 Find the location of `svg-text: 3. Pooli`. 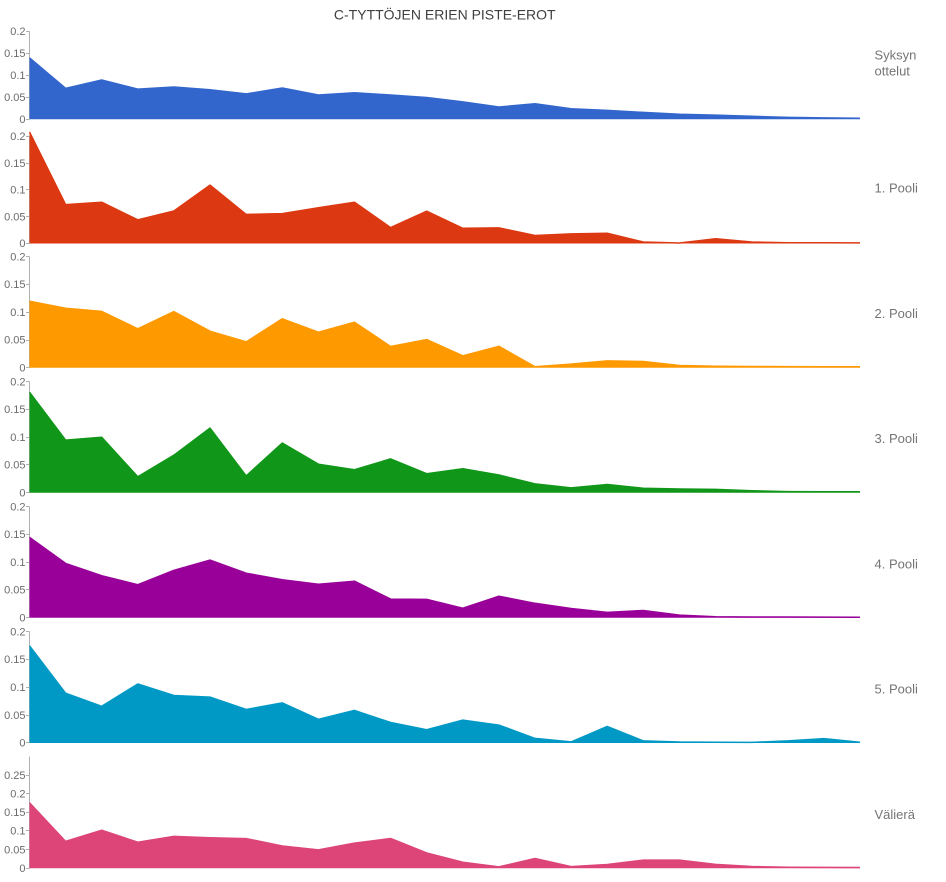

svg-text: 3. Pooli is located at coordinates (896, 438).